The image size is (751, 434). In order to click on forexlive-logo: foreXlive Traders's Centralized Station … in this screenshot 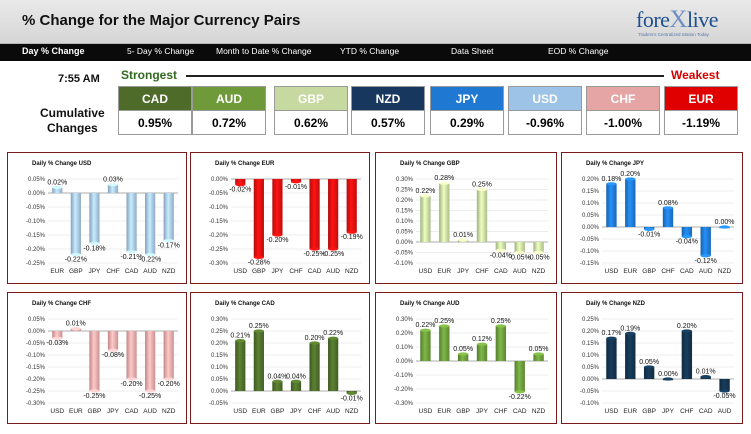, I will do `click(686, 23)`.